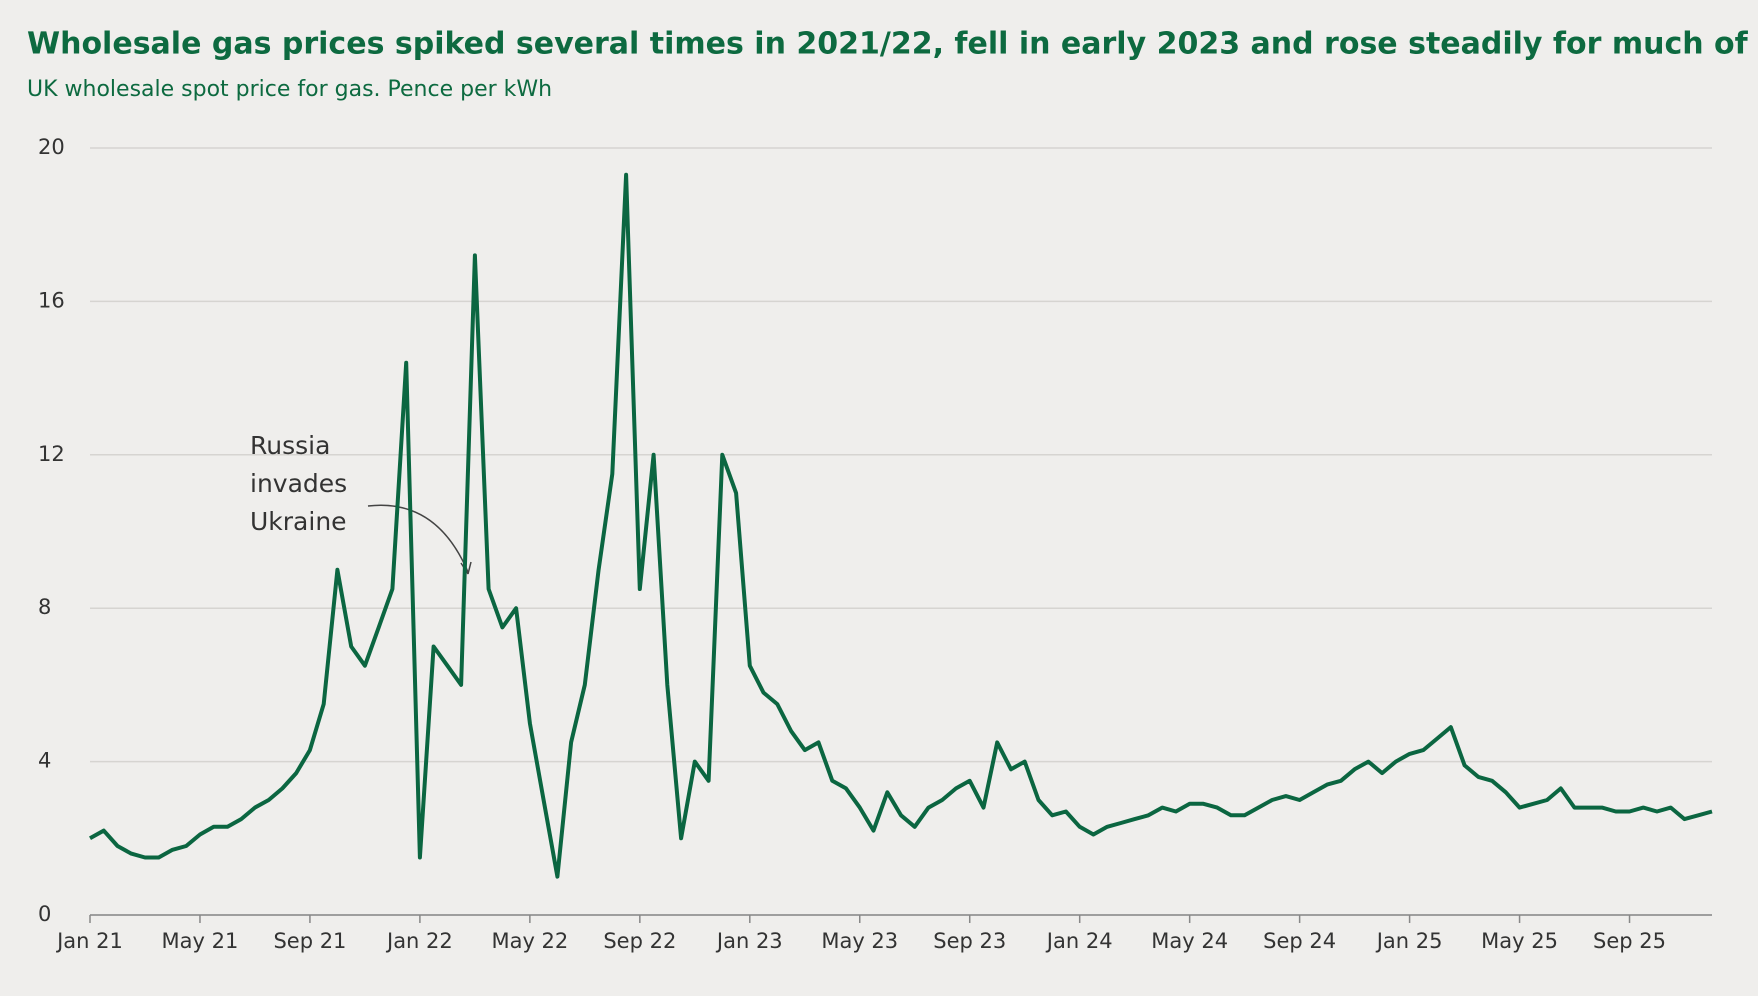 Image resolution: width=1758 pixels, height=996 pixels. Describe the element at coordinates (51, 454) in the screenshot. I see `y-tick-label: 12` at that location.